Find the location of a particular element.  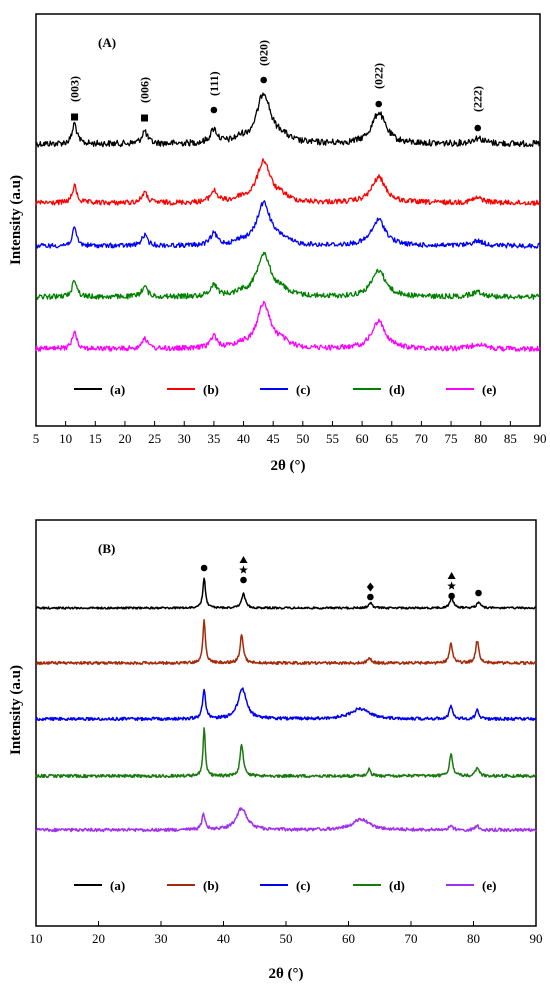

panel-b-label: (B) is located at coordinates (106, 548).